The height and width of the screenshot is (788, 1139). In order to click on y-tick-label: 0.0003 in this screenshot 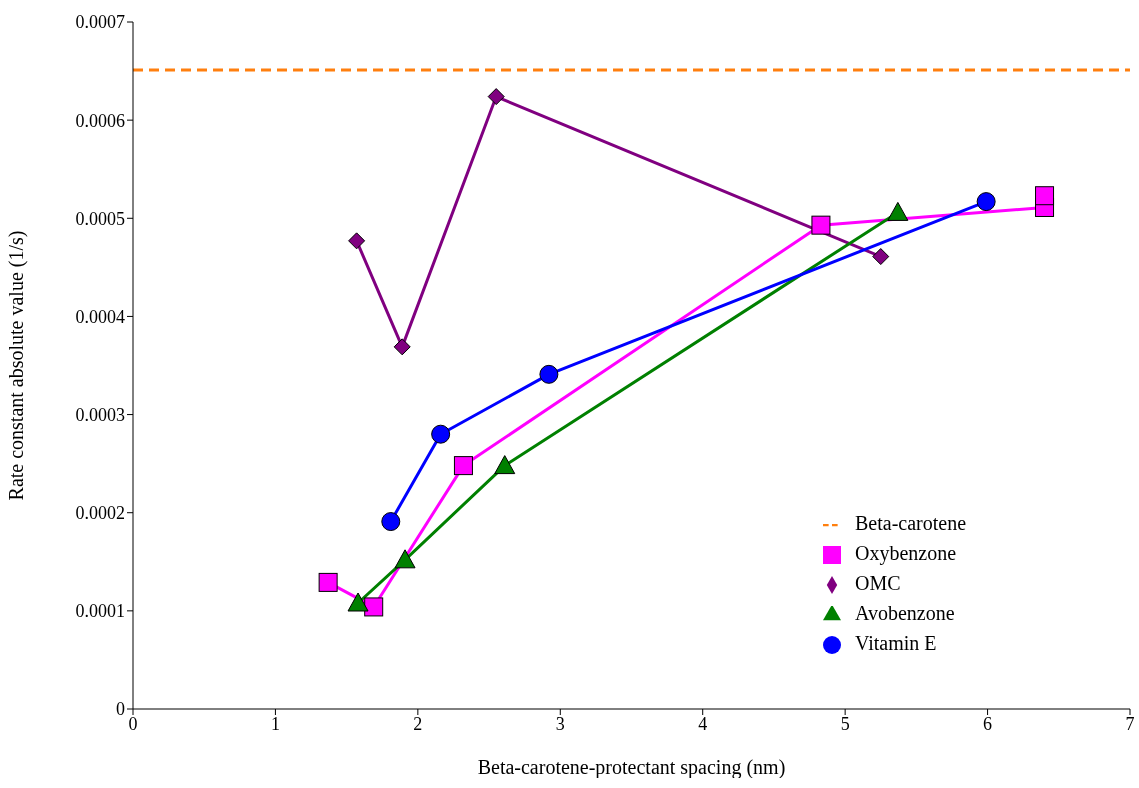, I will do `click(100, 414)`.